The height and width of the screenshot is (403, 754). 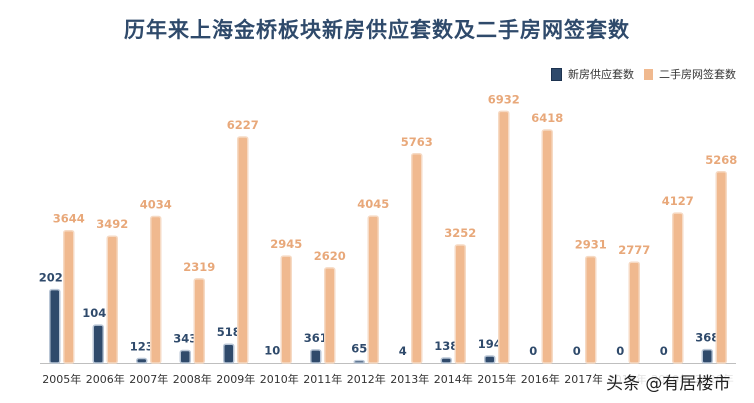 I want to click on bar-new-2020年, so click(x=707, y=356).